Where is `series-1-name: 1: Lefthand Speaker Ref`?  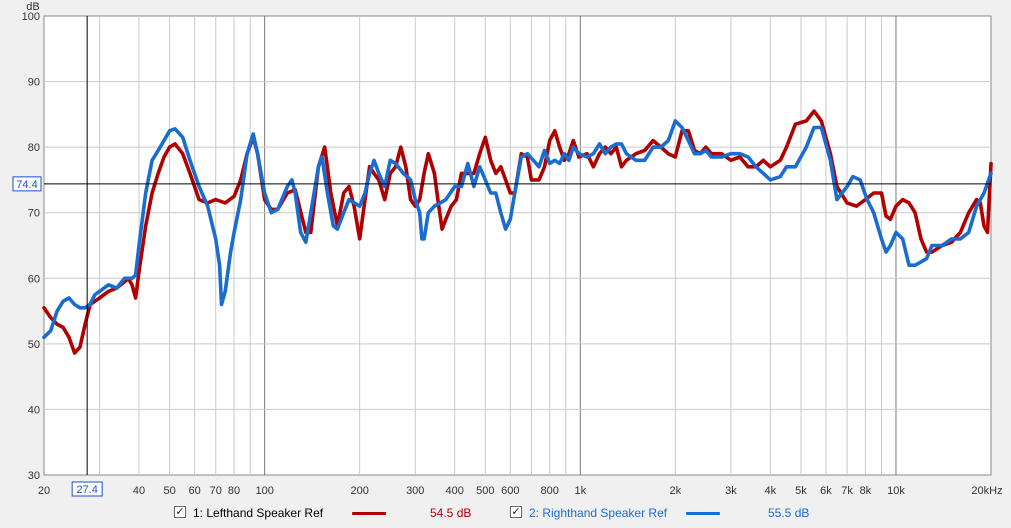 series-1-name: 1: Lefthand Speaker Ref is located at coordinates (258, 513).